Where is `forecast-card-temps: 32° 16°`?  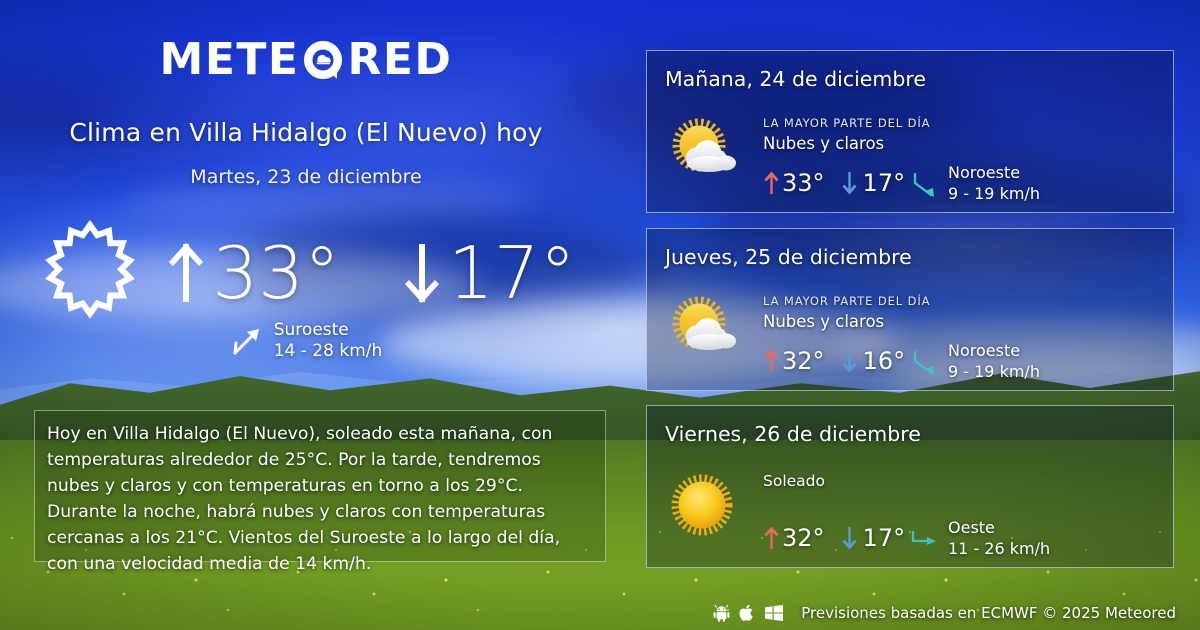
forecast-card-temps: 32° 16° is located at coordinates (834, 361).